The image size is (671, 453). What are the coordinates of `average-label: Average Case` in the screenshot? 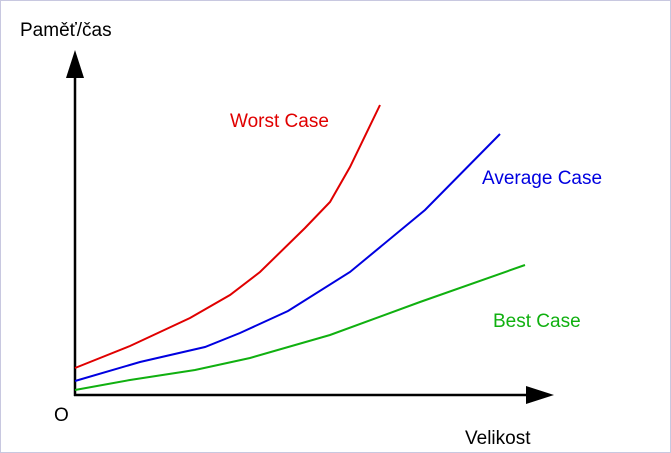 It's located at (542, 178).